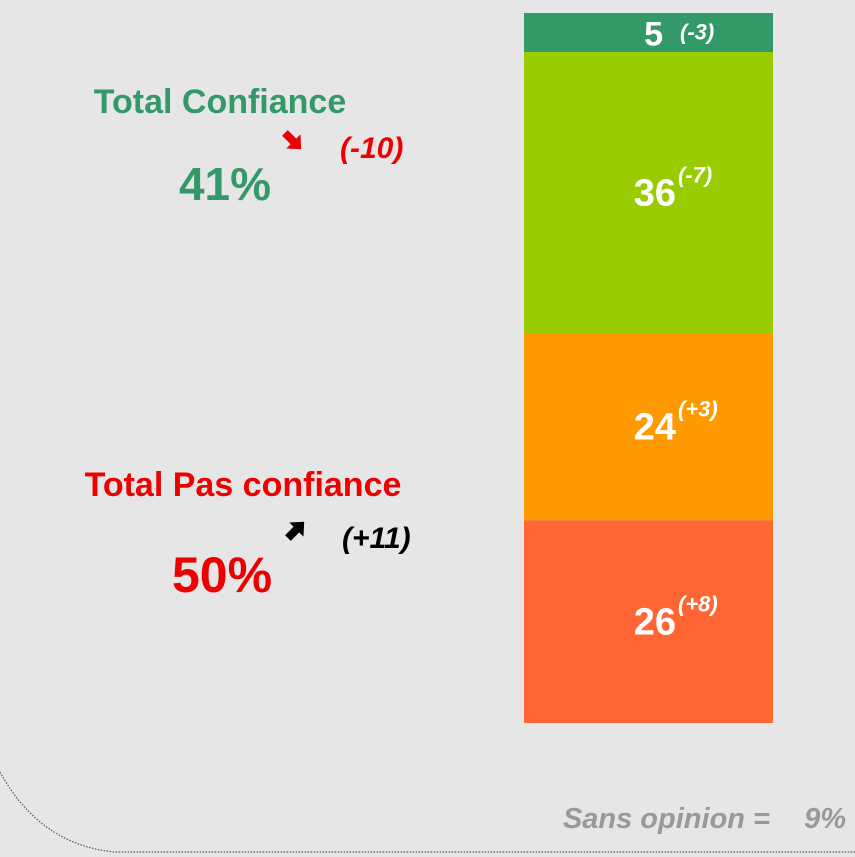 This screenshot has width=855, height=857. I want to click on note-label: Sans opinion =, so click(666, 819).